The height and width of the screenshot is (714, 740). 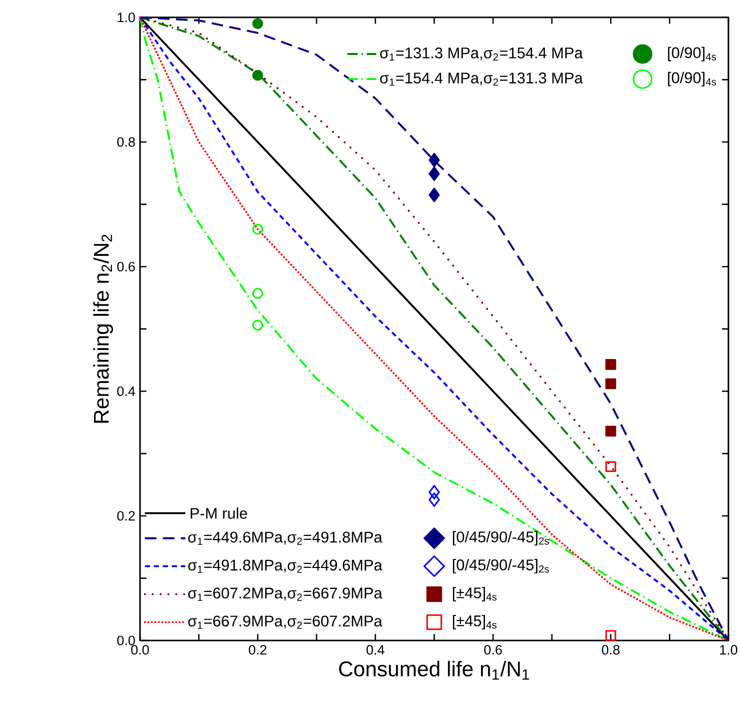 I want to click on x-tick-label: 1.0, so click(x=729, y=650).